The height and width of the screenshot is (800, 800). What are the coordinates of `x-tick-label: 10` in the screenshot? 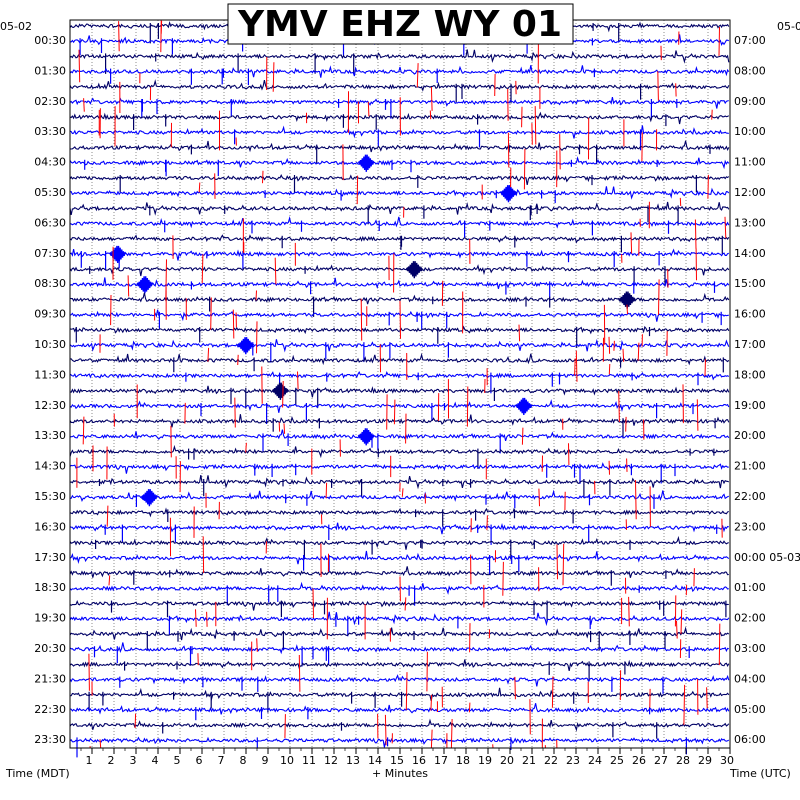 It's located at (287, 760).